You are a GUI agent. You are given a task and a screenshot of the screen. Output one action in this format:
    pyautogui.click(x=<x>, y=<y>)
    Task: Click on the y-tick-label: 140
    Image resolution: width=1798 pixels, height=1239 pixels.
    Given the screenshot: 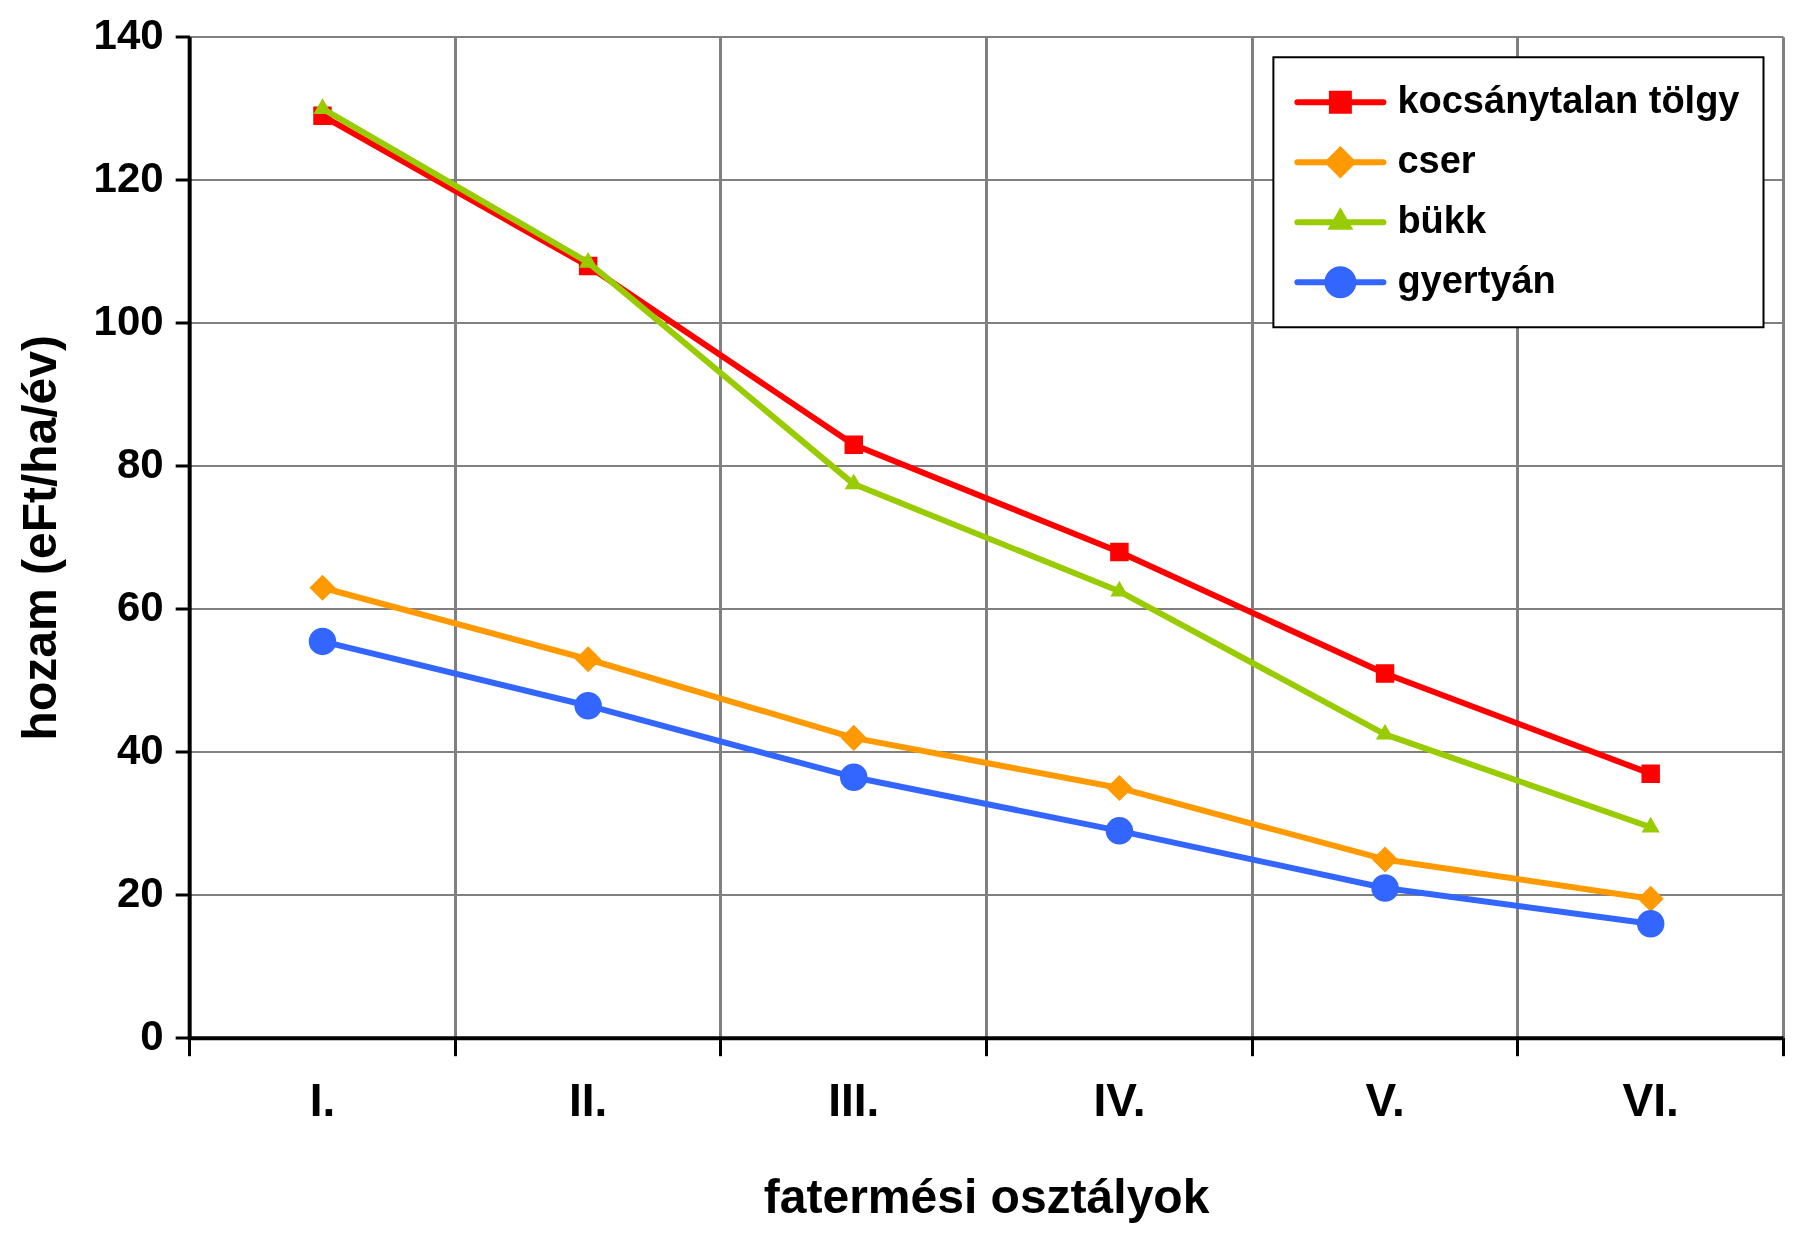 What is the action you would take?
    pyautogui.click(x=128, y=34)
    